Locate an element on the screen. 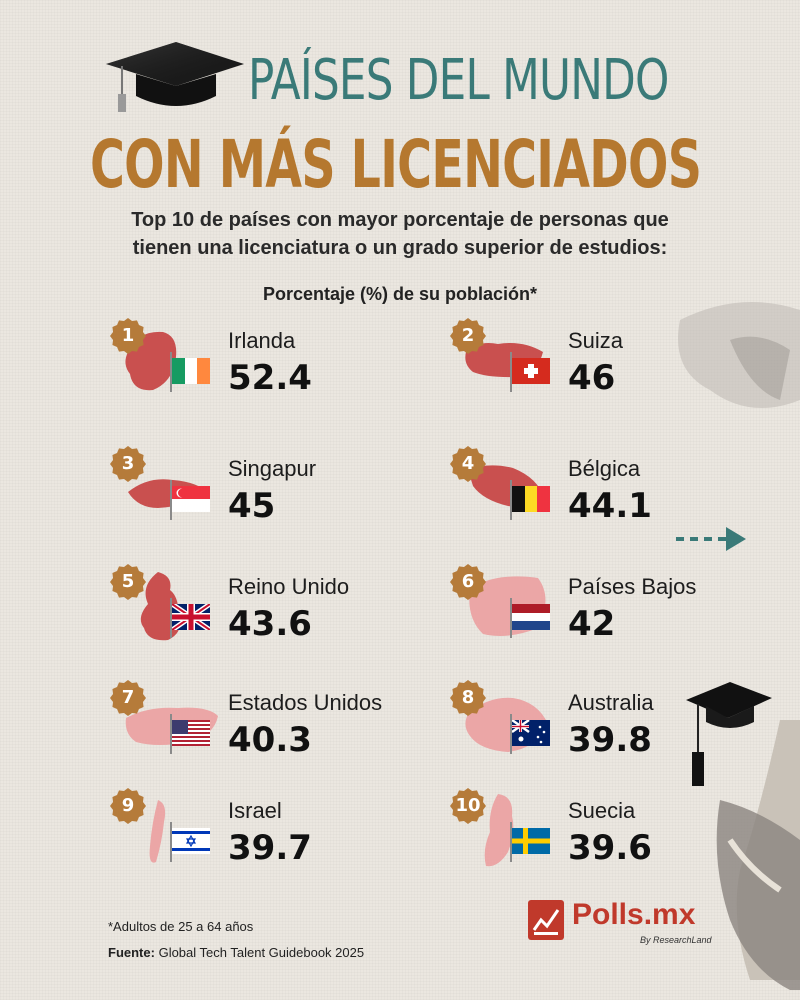  polls-logo-text: Polls.mx is located at coordinates (634, 914).